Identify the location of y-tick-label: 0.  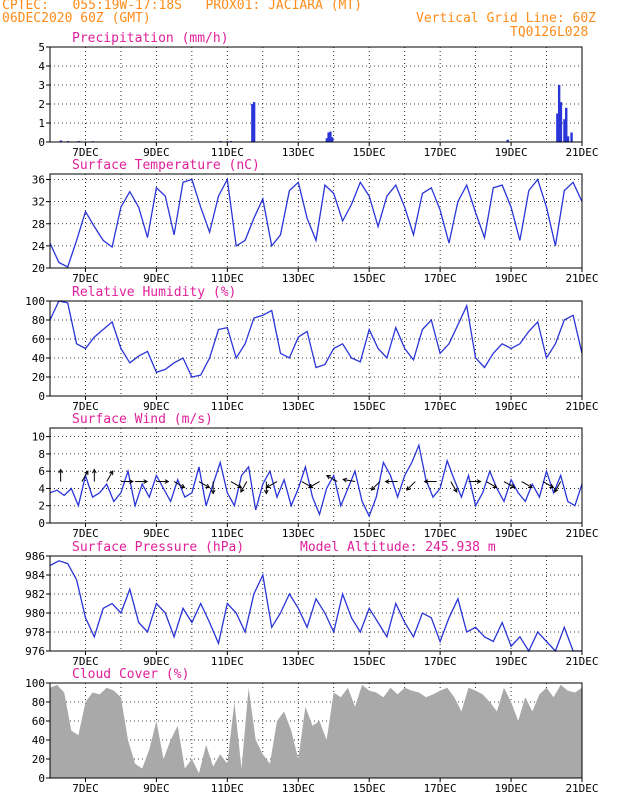
(41, 396).